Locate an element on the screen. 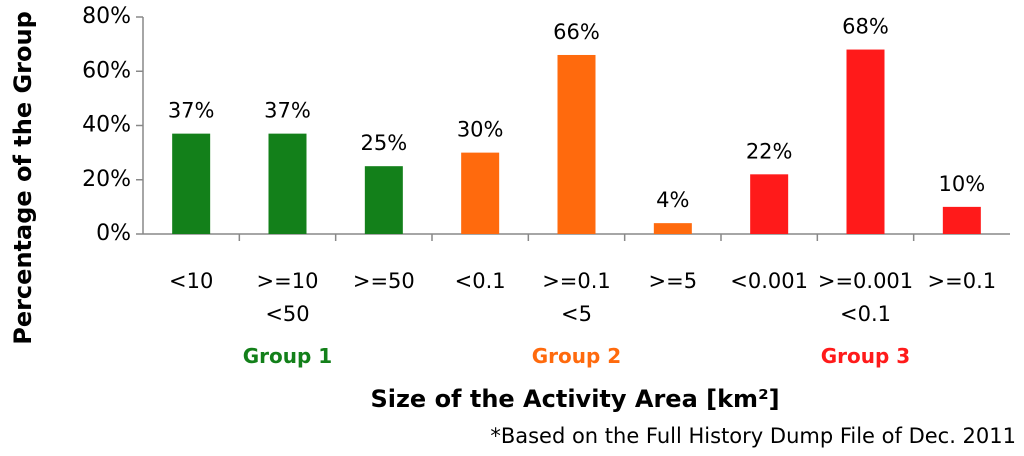 The image size is (1024, 456). group-label: Group 2 is located at coordinates (576, 356).